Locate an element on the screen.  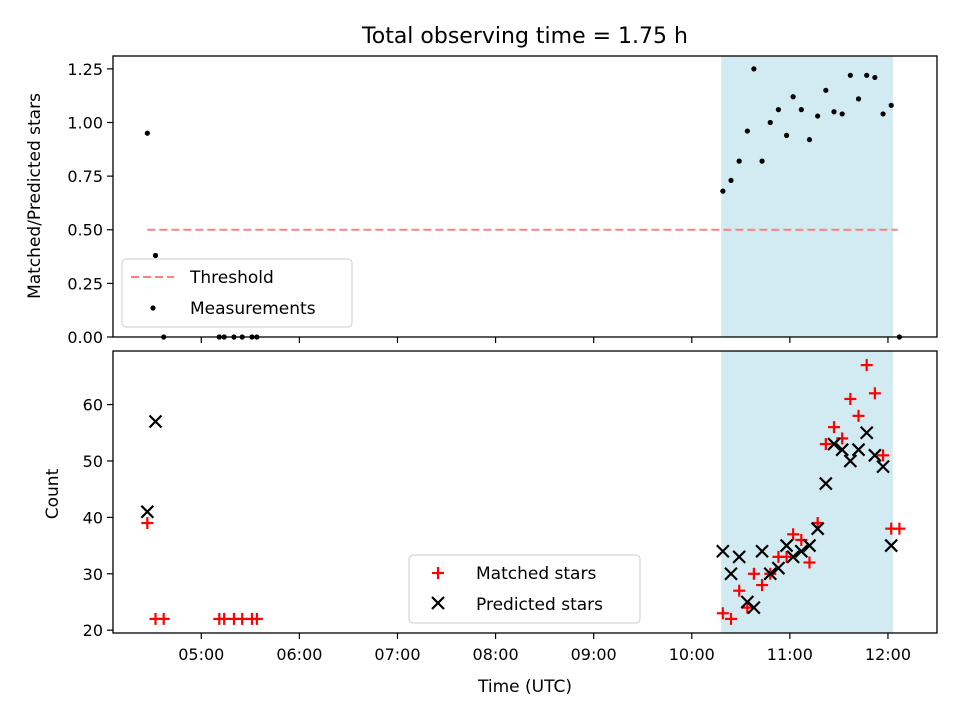
matched-legend-swatch is located at coordinates (438, 573).